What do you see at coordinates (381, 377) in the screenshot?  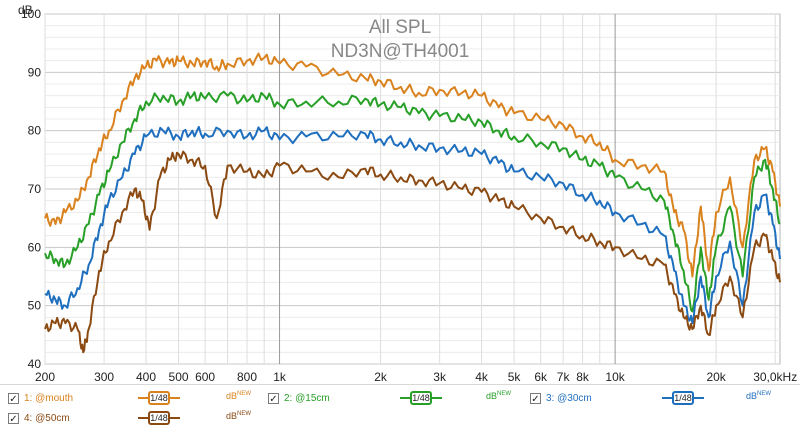 I see `x-tick-label: 2k` at bounding box center [381, 377].